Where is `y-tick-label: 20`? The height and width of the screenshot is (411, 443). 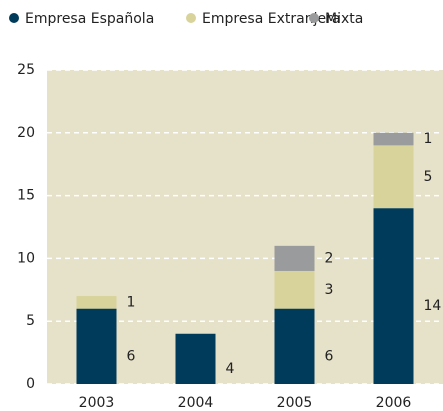
y-tick-label: 20 is located at coordinates (26, 133).